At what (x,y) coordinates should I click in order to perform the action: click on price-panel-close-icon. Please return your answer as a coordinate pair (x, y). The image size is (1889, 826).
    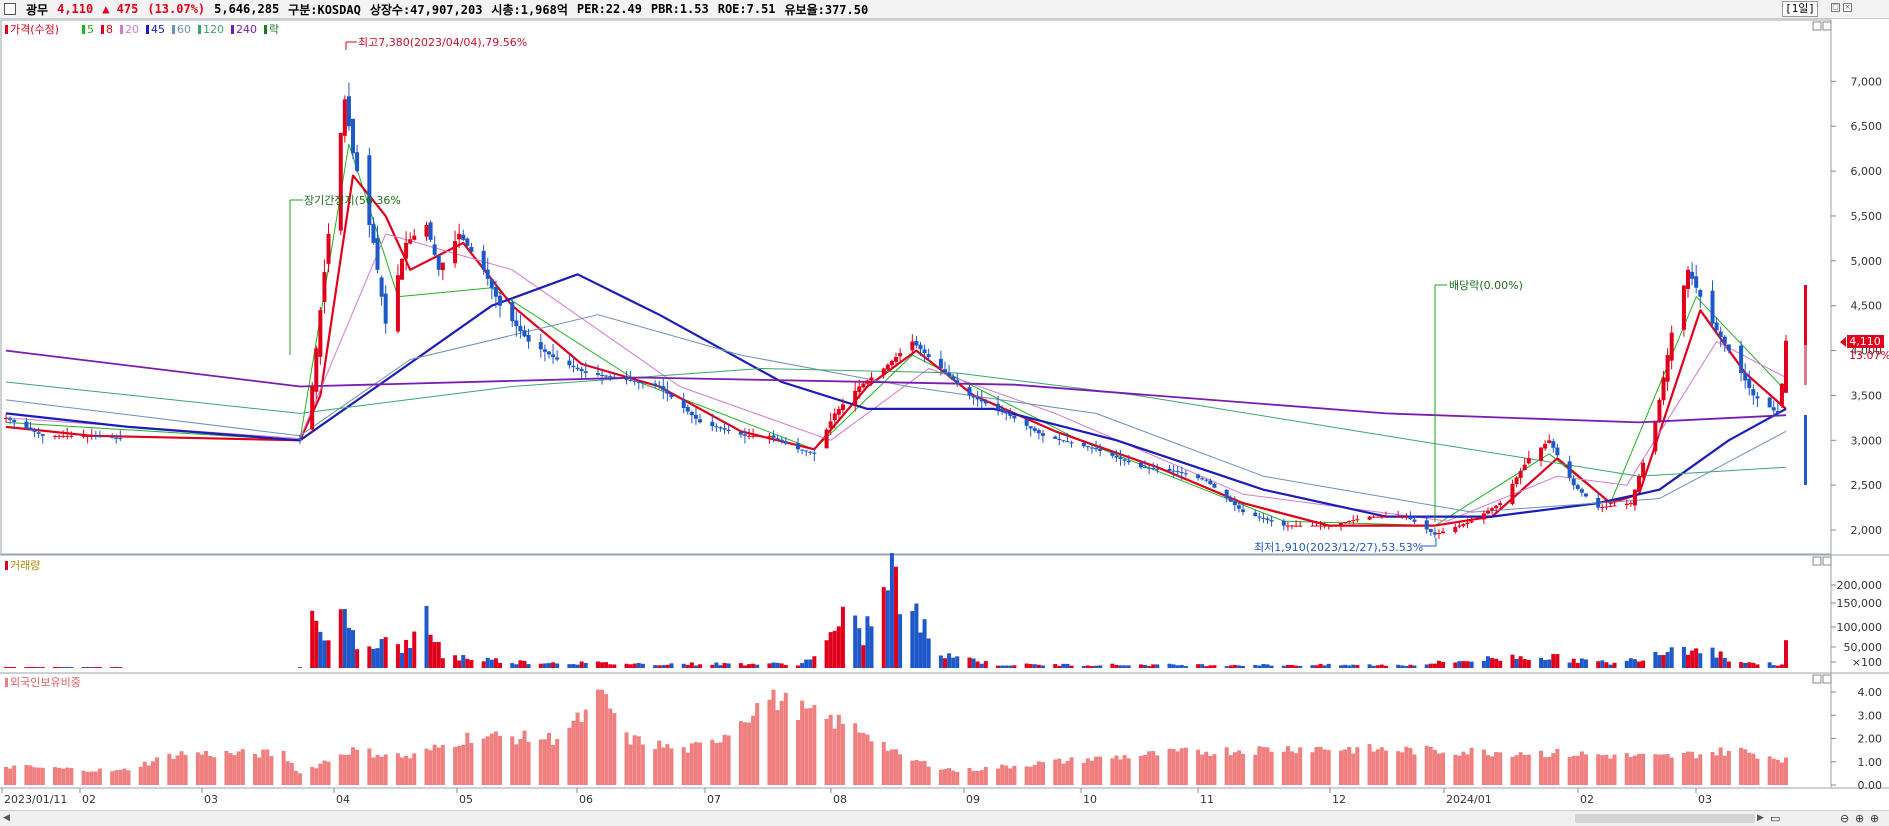
    Looking at the image, I should click on (1827, 26).